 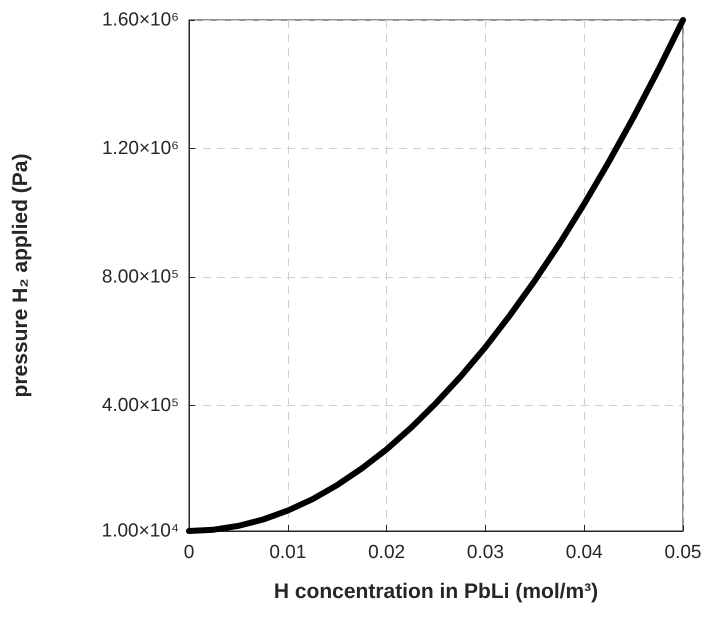 What do you see at coordinates (436, 591) in the screenshot?
I see `x-axis-title: H concentration in PbLi (mol/m³)` at bounding box center [436, 591].